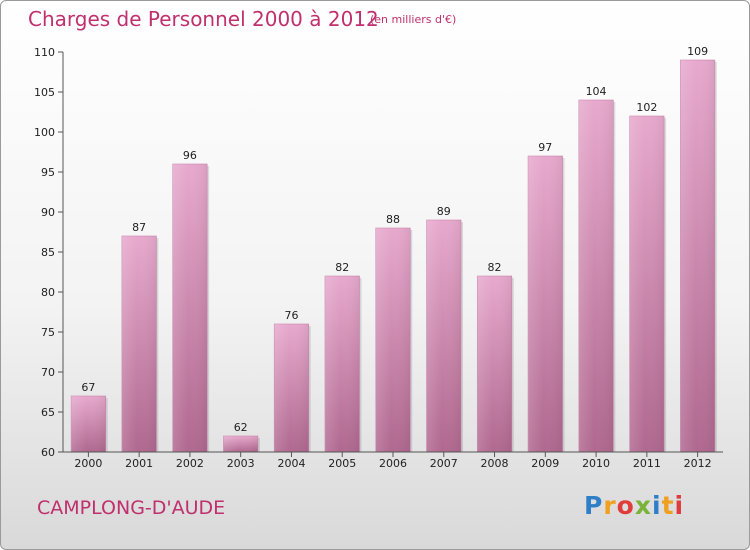 The image size is (750, 550). I want to click on y-tick-label: 75, so click(48, 332).